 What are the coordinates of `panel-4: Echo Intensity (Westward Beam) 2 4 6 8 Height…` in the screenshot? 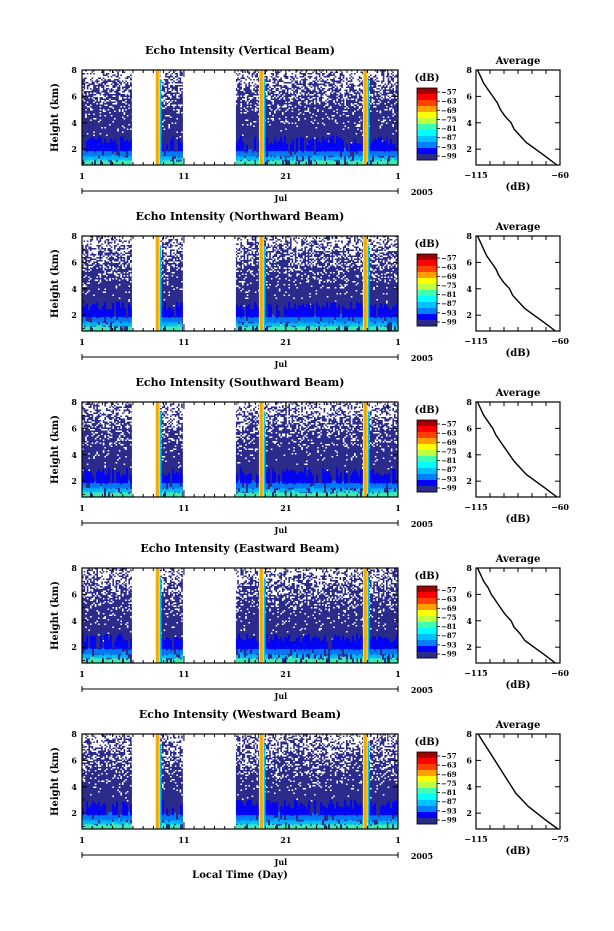 It's located at (309, 787).